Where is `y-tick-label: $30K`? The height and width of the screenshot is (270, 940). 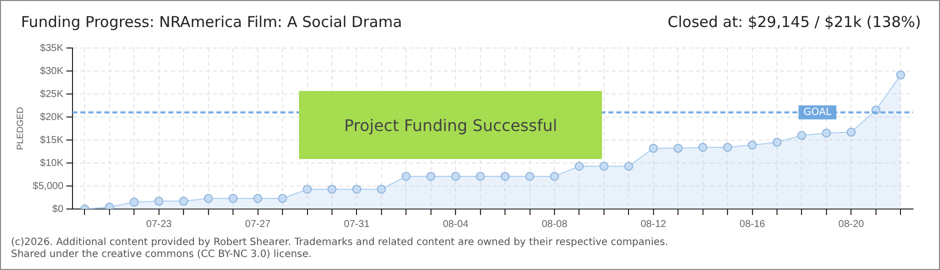
y-tick-label: $30K is located at coordinates (52, 71).